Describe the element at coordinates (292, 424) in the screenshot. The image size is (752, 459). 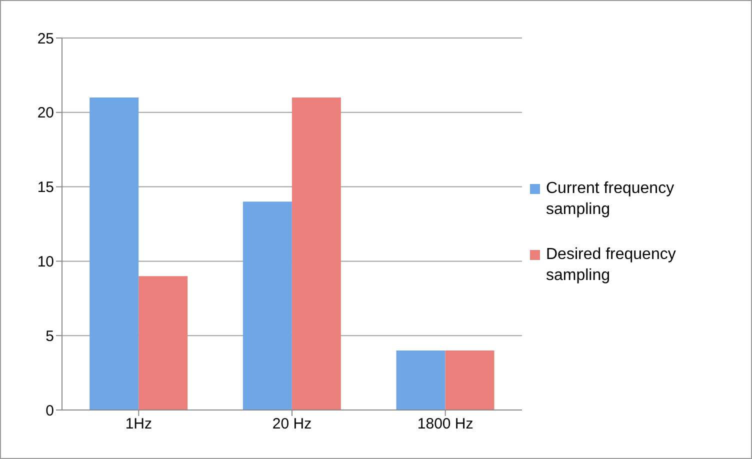
I see `x-tick-label: 20 Hz` at that location.